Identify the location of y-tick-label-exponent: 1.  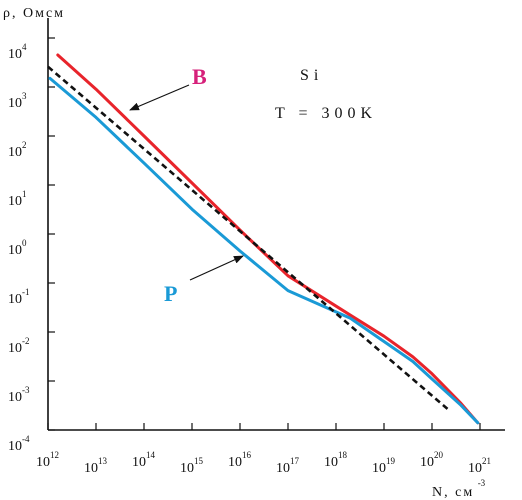
(24, 194).